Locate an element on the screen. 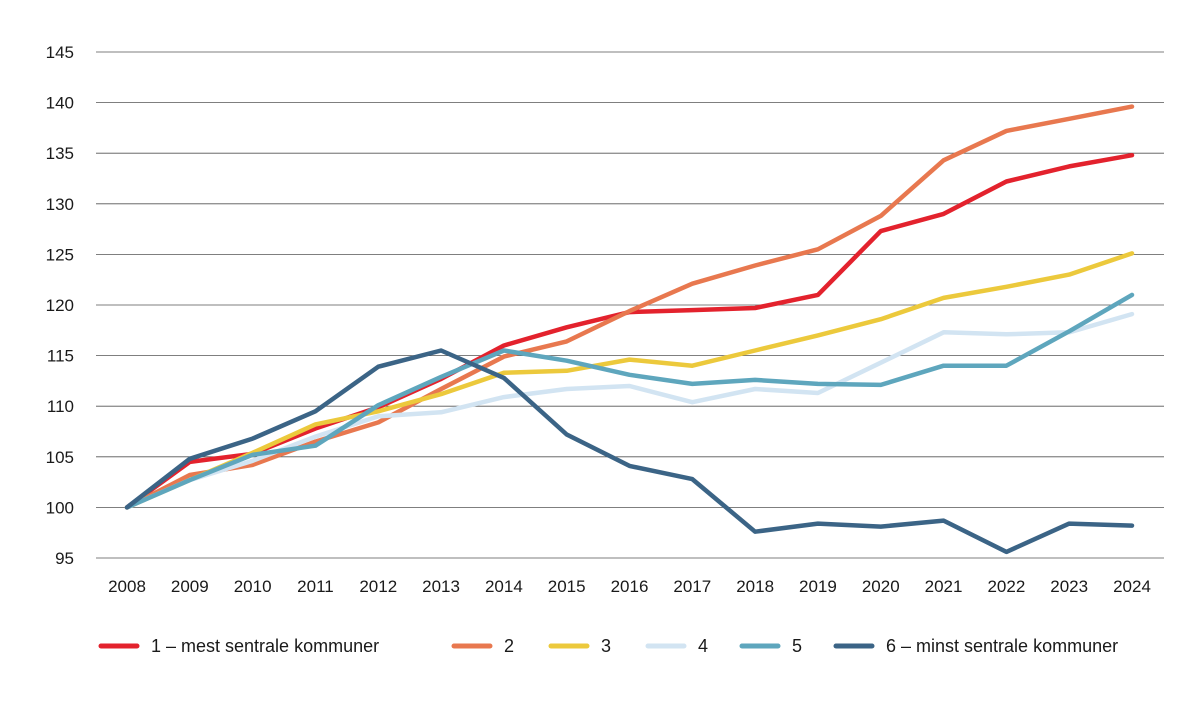 The image size is (1200, 709). x-tick-label: 2020 is located at coordinates (881, 586).